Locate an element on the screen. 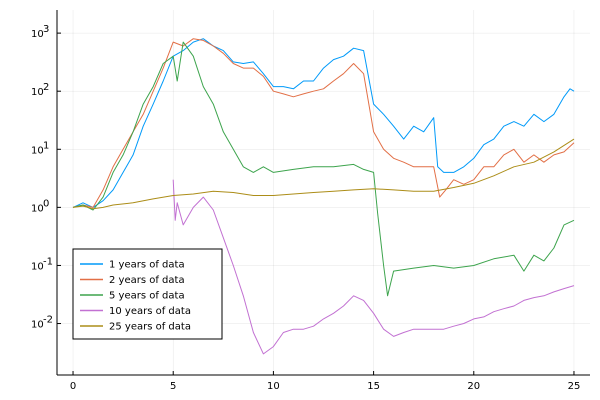 Image resolution: width=600 pixels, height=400 pixels. x-tick-label: 10 is located at coordinates (273, 386).